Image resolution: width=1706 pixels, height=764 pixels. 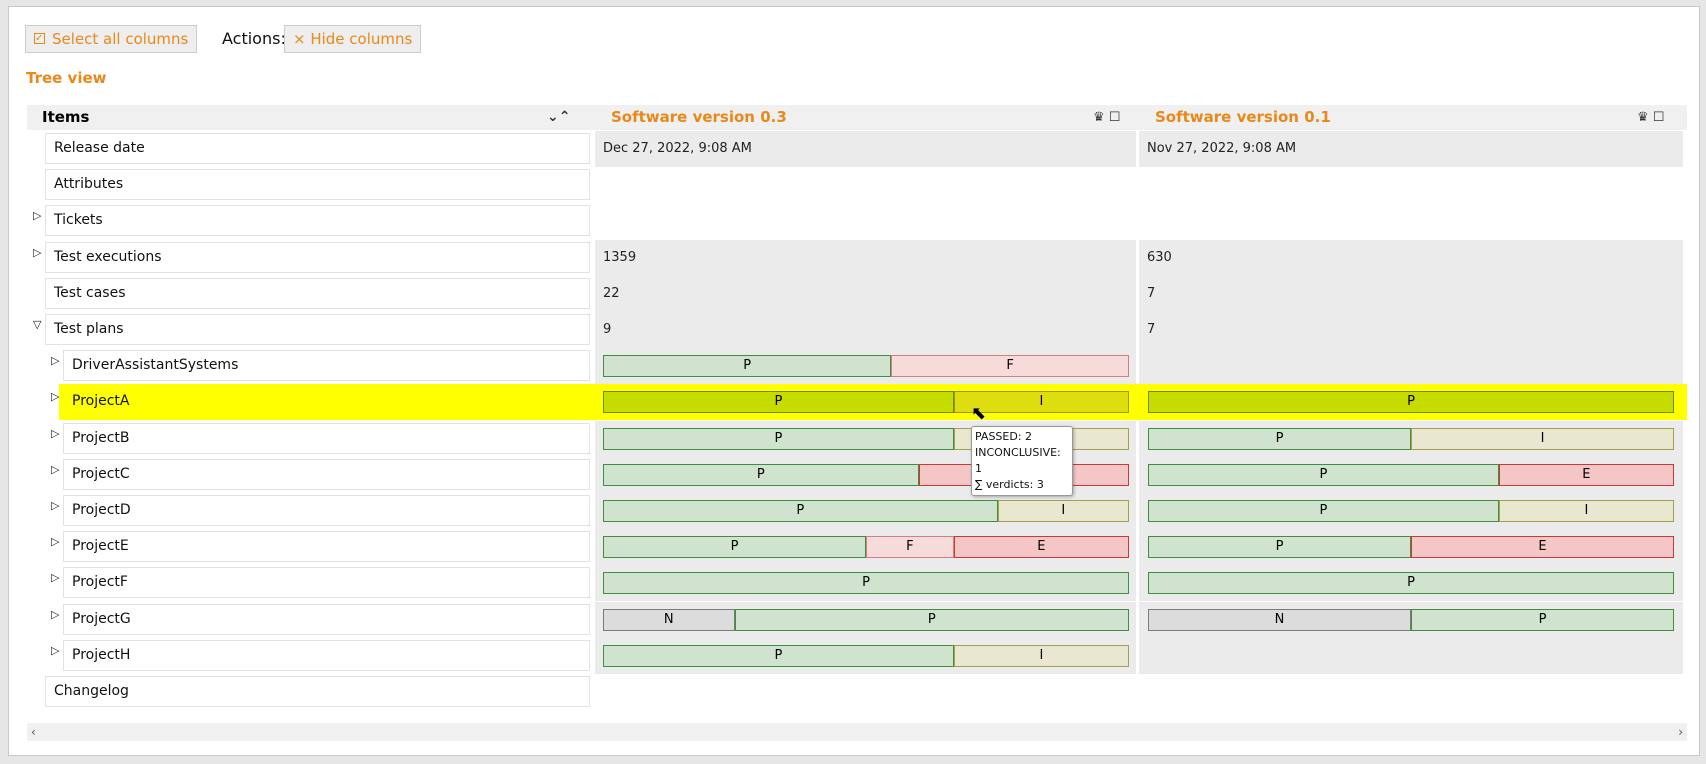 I want to click on expand-collapse-icons: ⌄⌃, so click(x=559, y=117).